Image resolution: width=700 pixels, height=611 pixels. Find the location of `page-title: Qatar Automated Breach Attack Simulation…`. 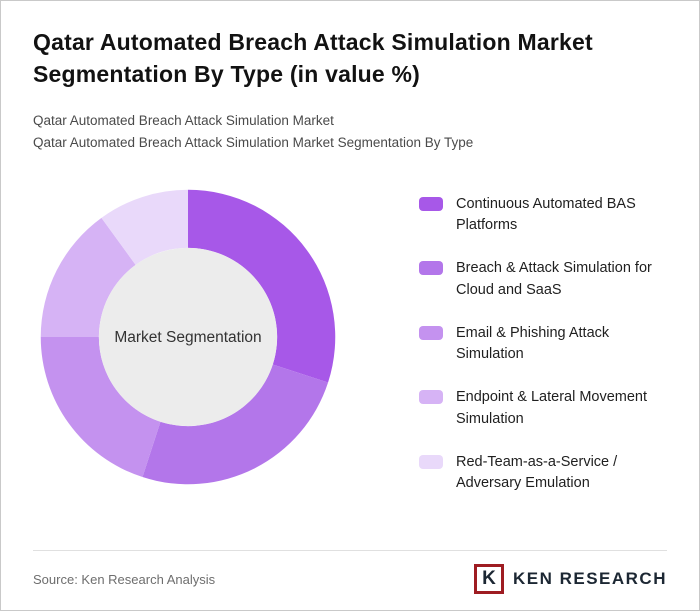

page-title: Qatar Automated Breach Attack Simulation… is located at coordinates (313, 58).